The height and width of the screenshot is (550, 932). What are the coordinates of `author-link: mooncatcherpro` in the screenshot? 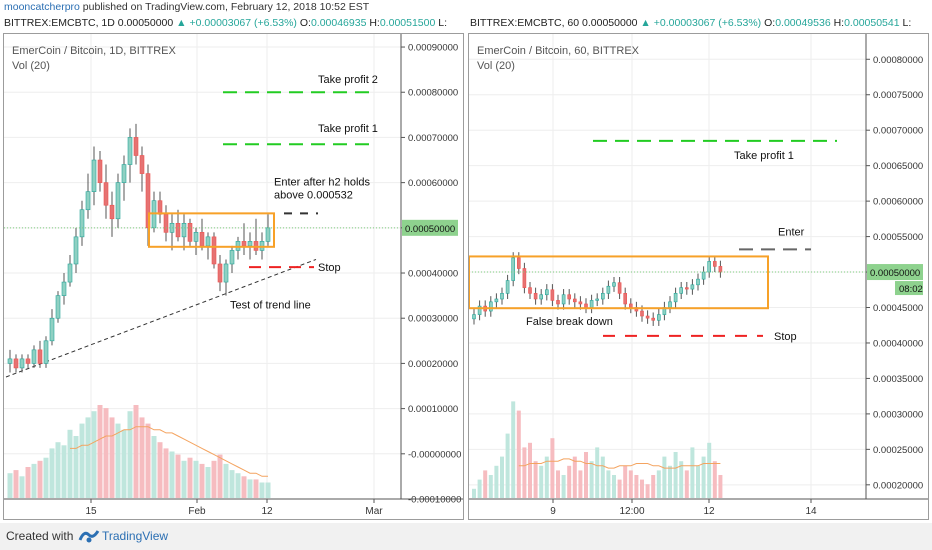 It's located at (42, 7).